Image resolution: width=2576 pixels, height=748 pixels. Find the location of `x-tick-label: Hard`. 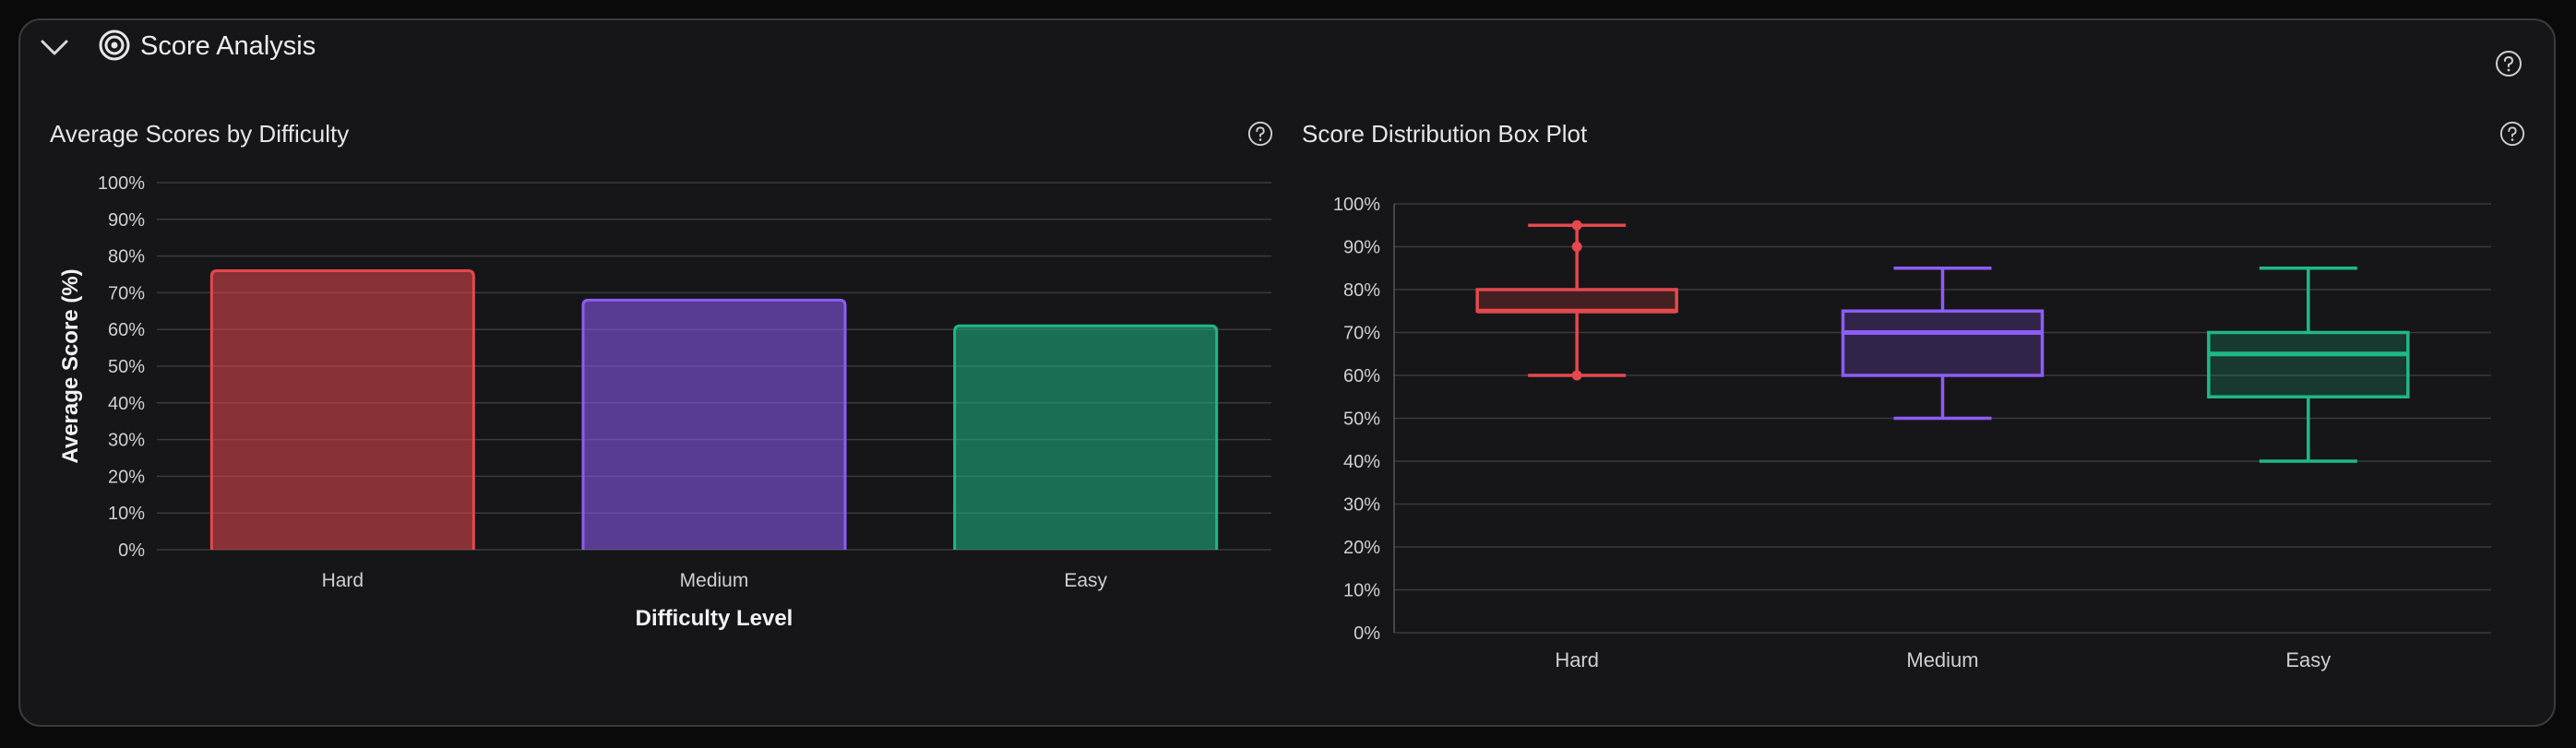

x-tick-label: Hard is located at coordinates (343, 580).